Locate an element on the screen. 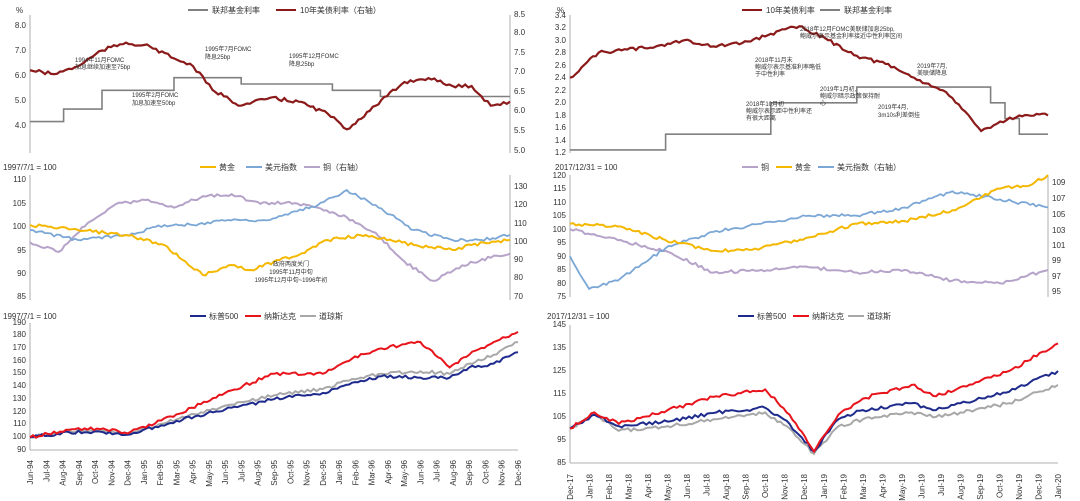 The height and width of the screenshot is (501, 1080). y-tick: 120 is located at coordinates (20, 411).